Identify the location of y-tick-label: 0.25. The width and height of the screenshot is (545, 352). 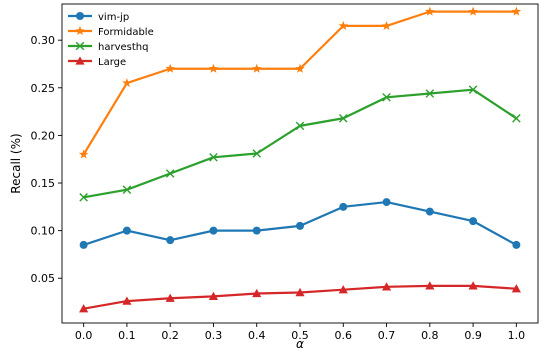
(43, 88).